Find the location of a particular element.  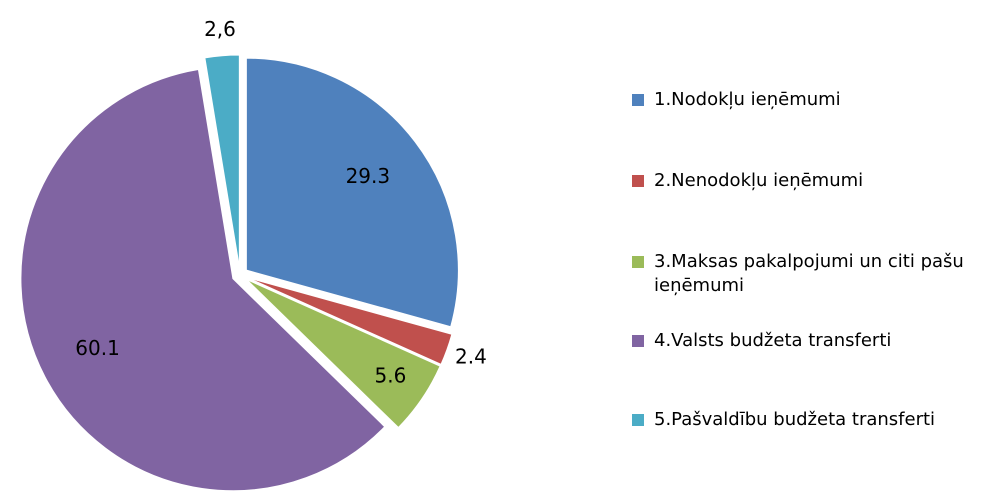

data-label: 2.4 is located at coordinates (471, 357).